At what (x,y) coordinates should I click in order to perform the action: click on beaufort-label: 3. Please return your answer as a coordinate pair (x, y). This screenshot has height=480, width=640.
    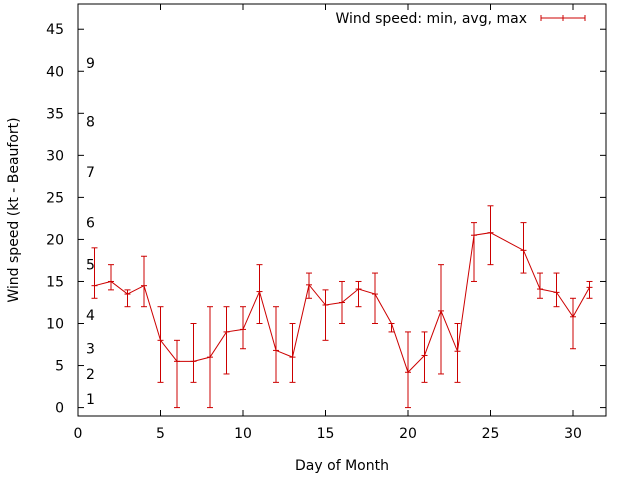
    Looking at the image, I should click on (90, 350).